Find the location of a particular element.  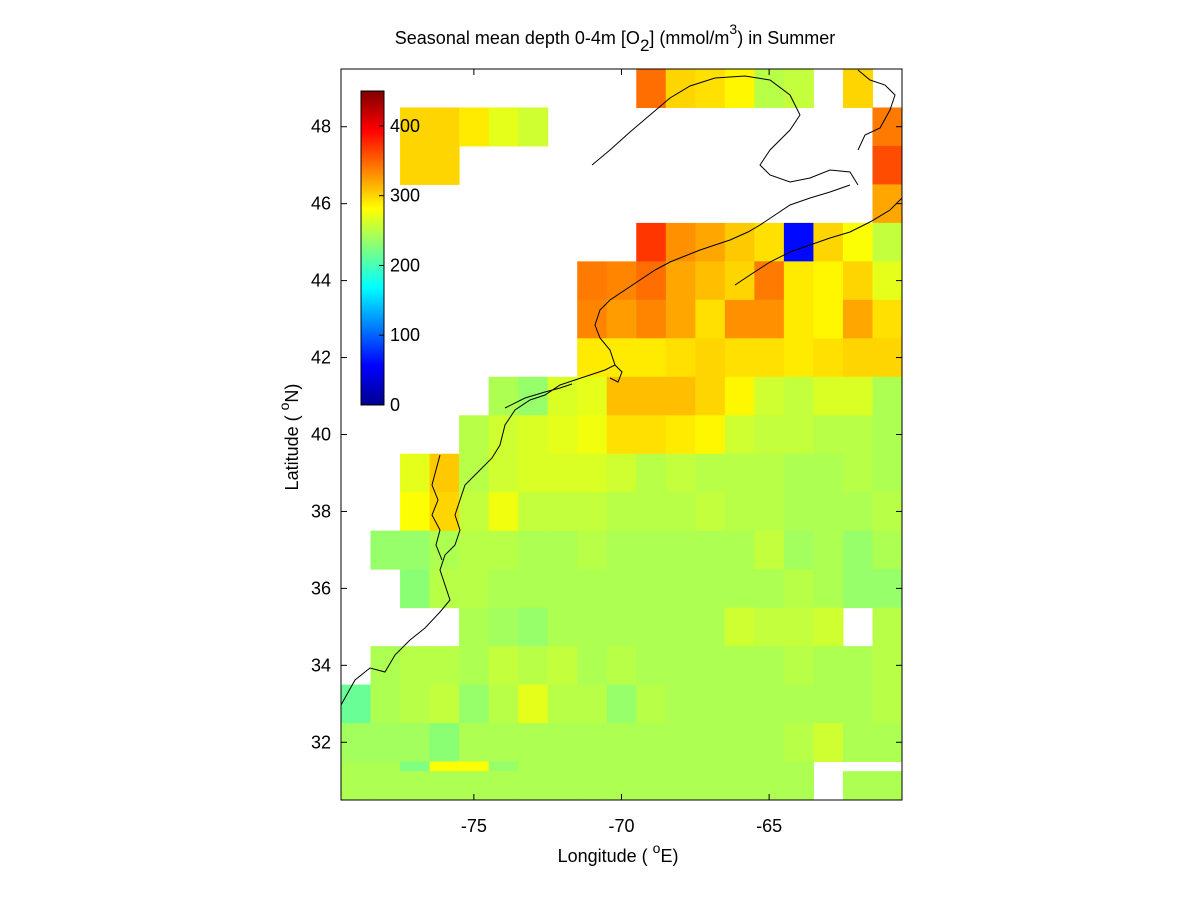

long-island is located at coordinates (538, 396).